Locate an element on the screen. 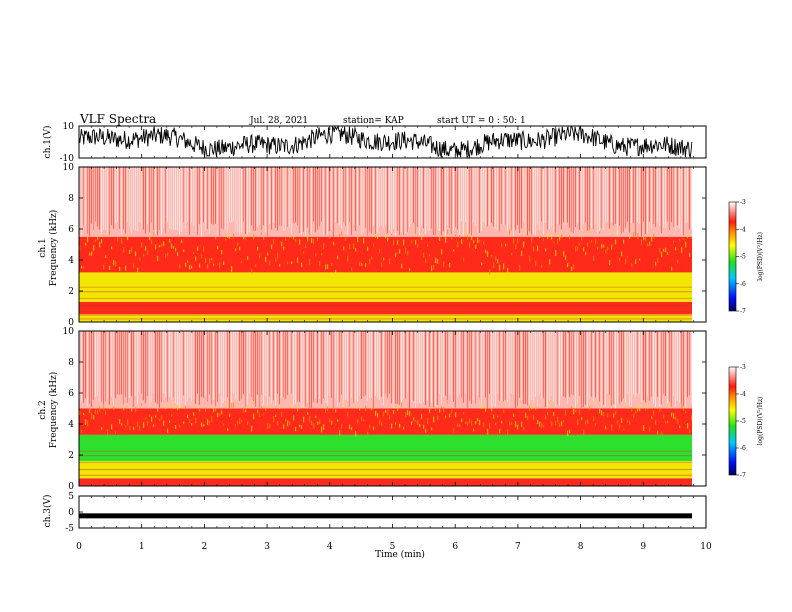 This screenshot has height=612, width=792. ch3-waveform-series is located at coordinates (385, 516).